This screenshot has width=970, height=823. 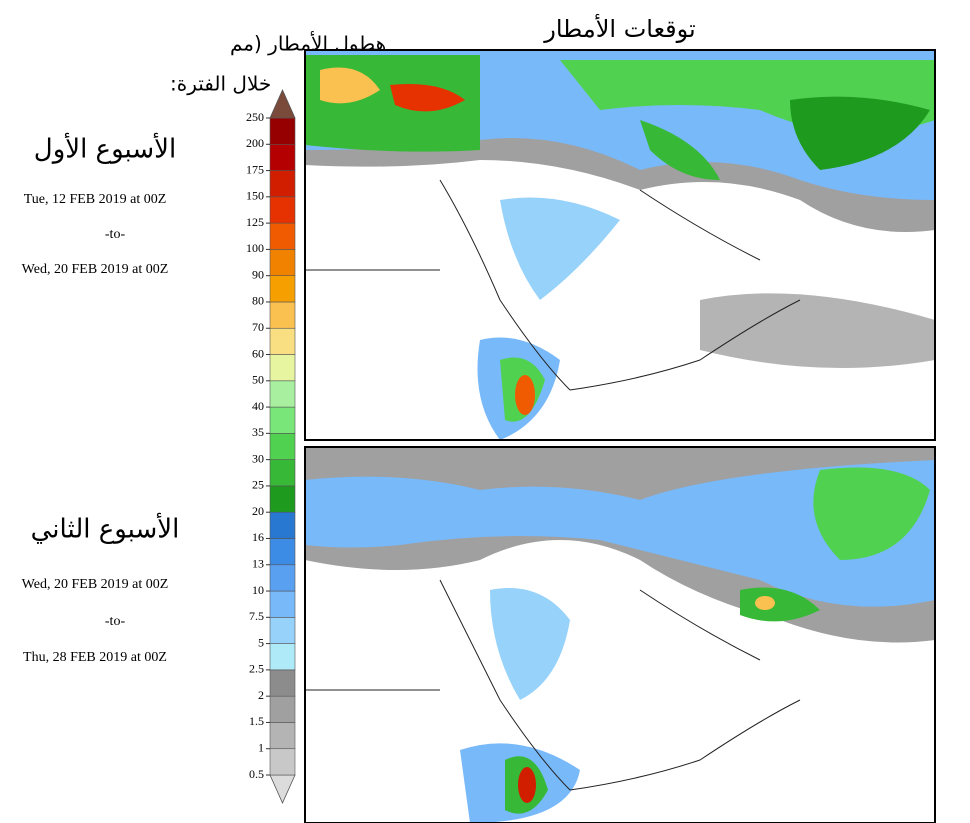 What do you see at coordinates (256, 669) in the screenshot?
I see `colorbar-tick-label: 2.5` at bounding box center [256, 669].